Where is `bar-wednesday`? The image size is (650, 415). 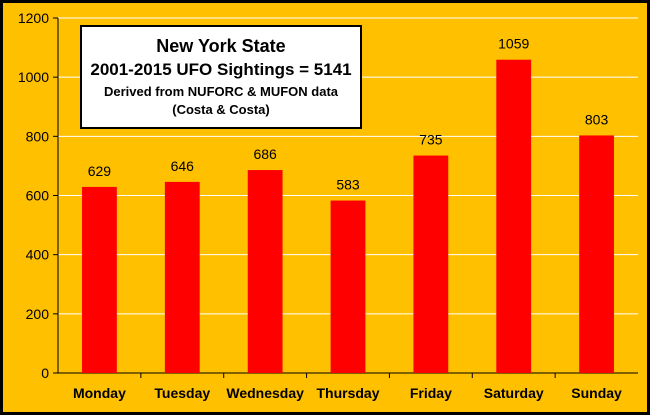
bar-wednesday is located at coordinates (265, 271).